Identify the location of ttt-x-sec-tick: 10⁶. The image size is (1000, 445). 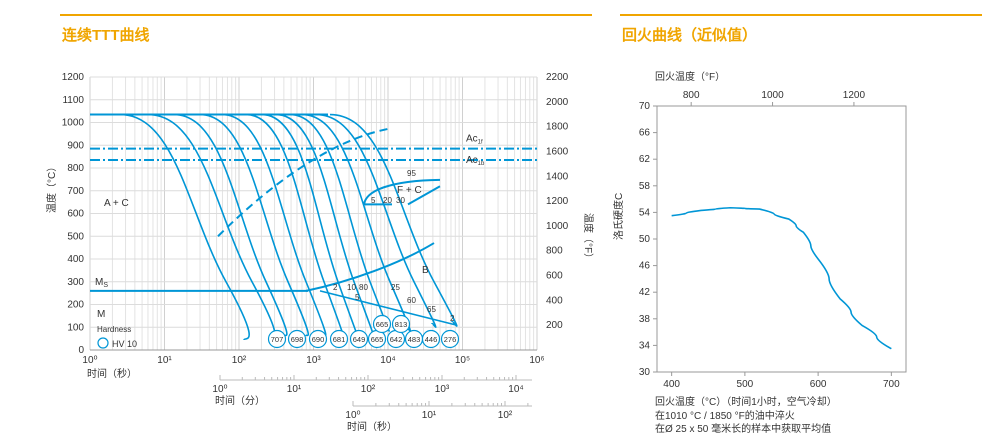
(536, 360).